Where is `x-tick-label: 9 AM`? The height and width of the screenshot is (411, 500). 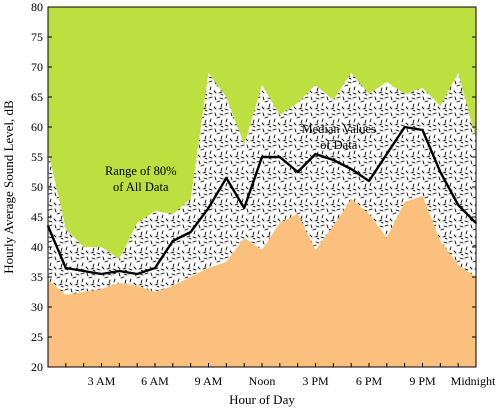 x-tick-label: 9 AM is located at coordinates (209, 381).